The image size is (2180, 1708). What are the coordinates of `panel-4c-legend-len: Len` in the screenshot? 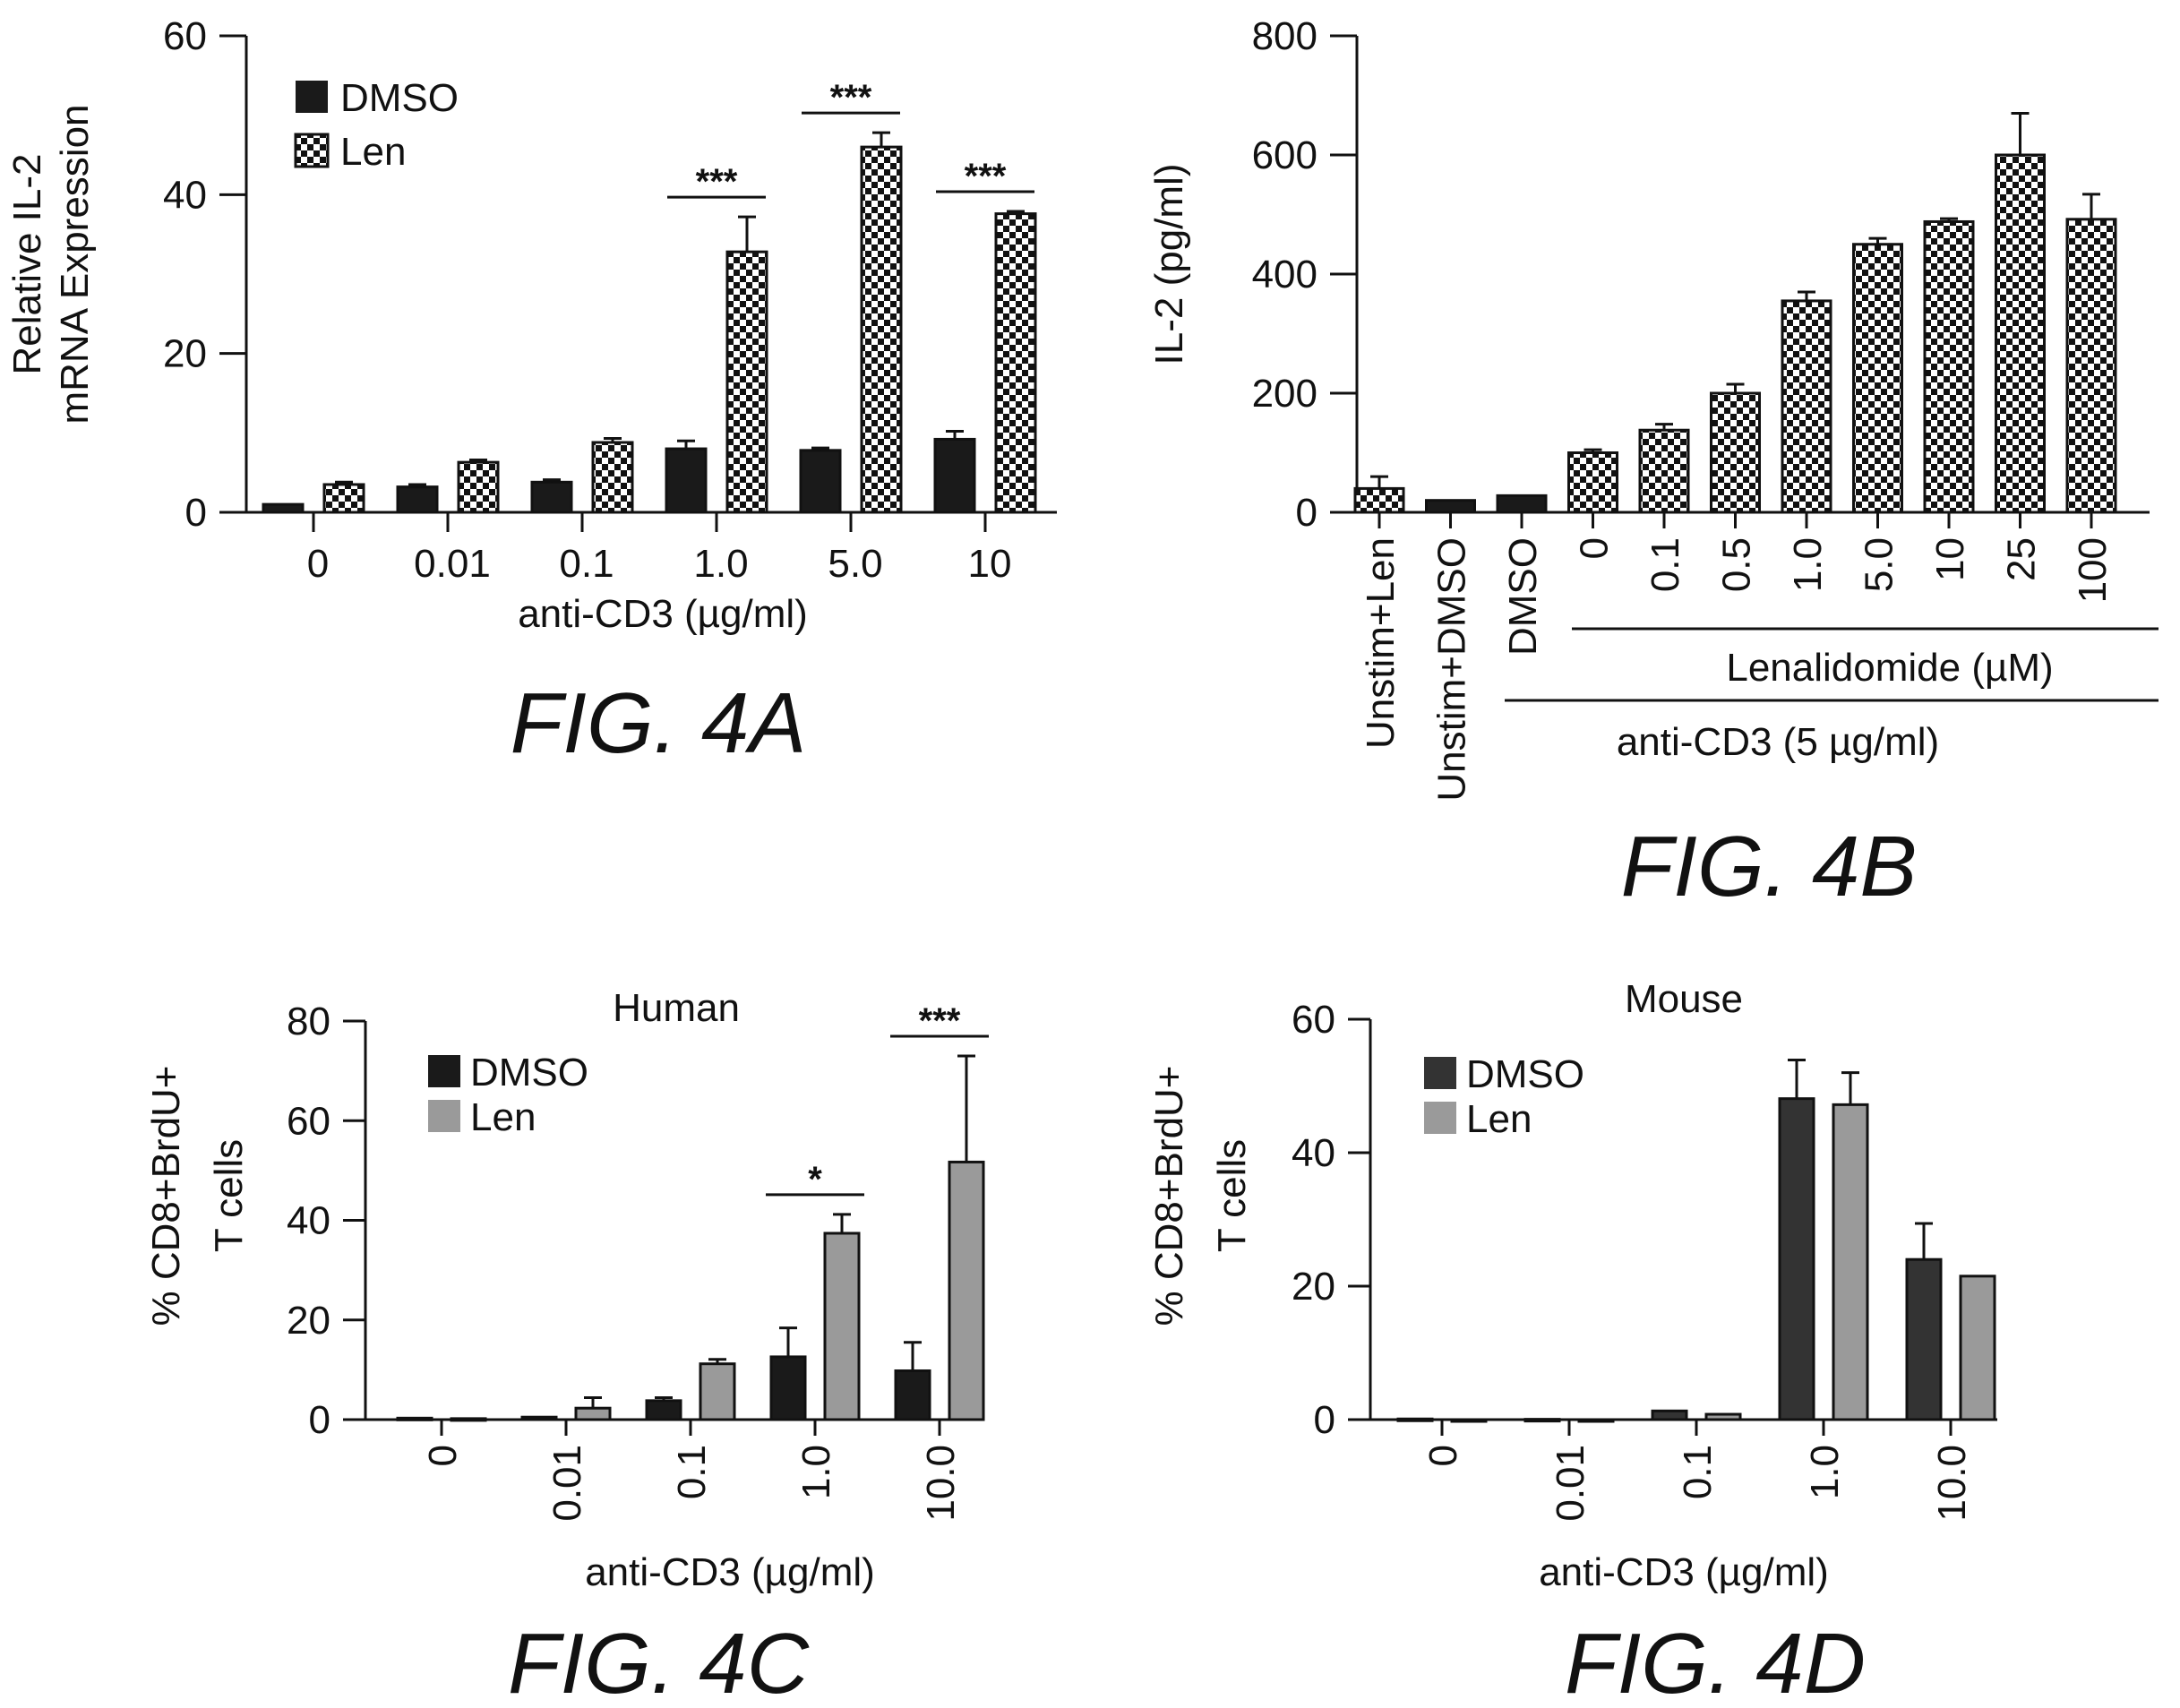 It's located at (503, 1117).